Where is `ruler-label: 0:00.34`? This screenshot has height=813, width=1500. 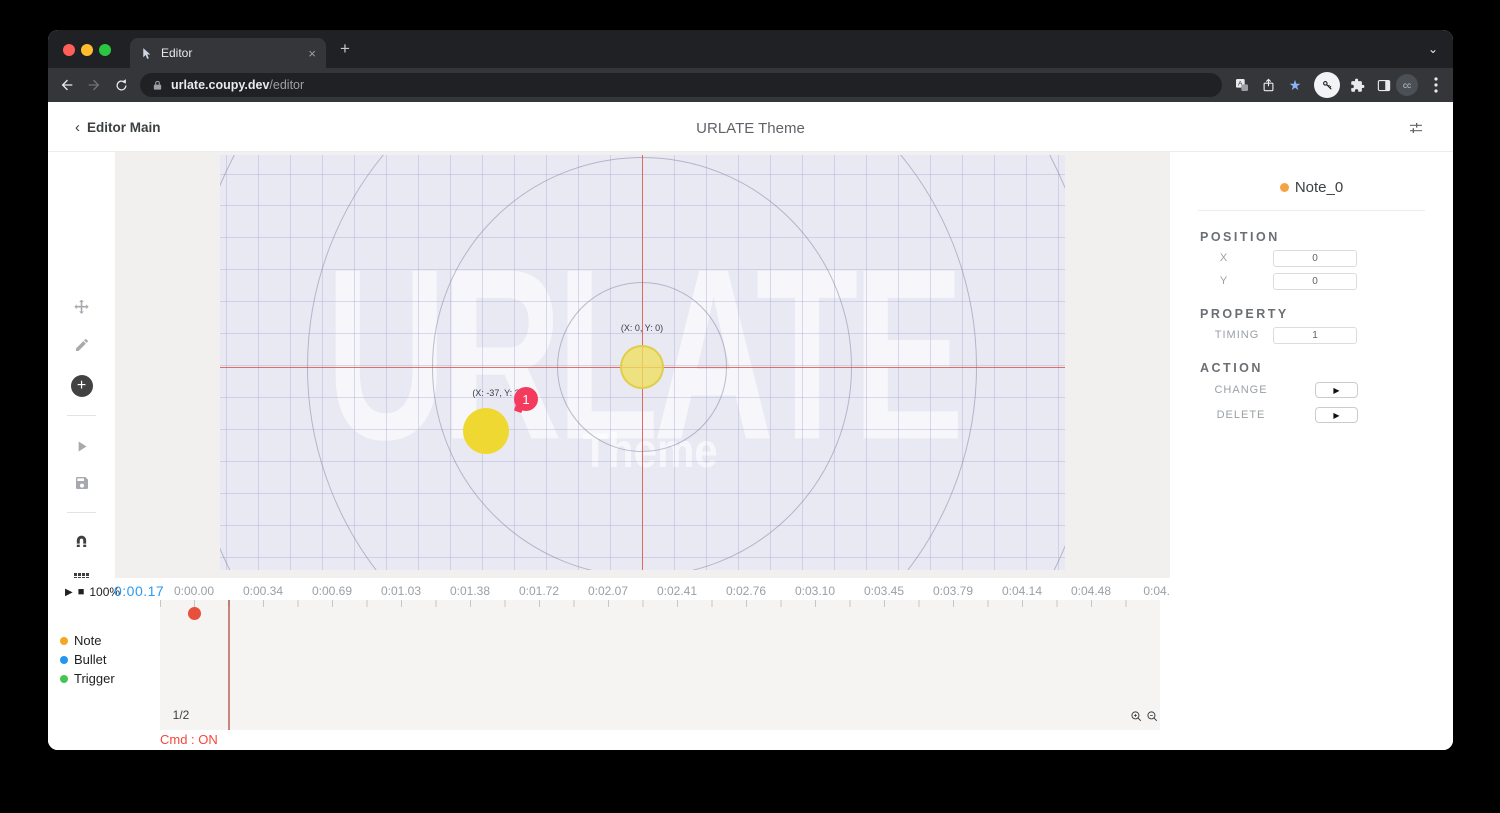
ruler-label: 0:00.34 is located at coordinates (263, 591).